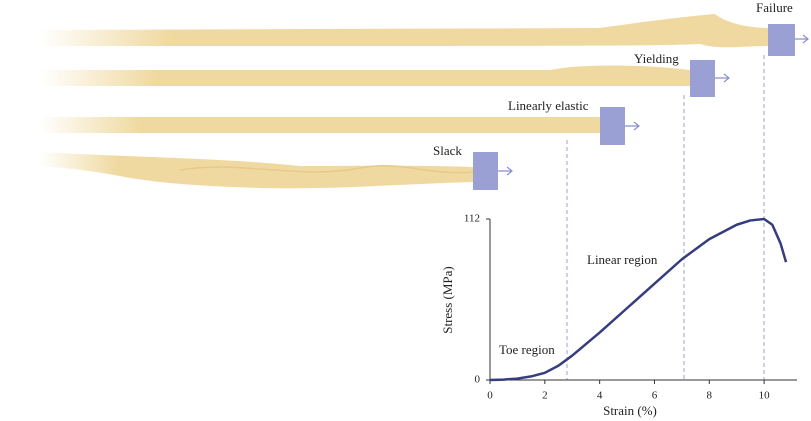 This screenshot has width=811, height=421. What do you see at coordinates (548, 105) in the screenshot?
I see `stage-label: Linearly elastic` at bounding box center [548, 105].